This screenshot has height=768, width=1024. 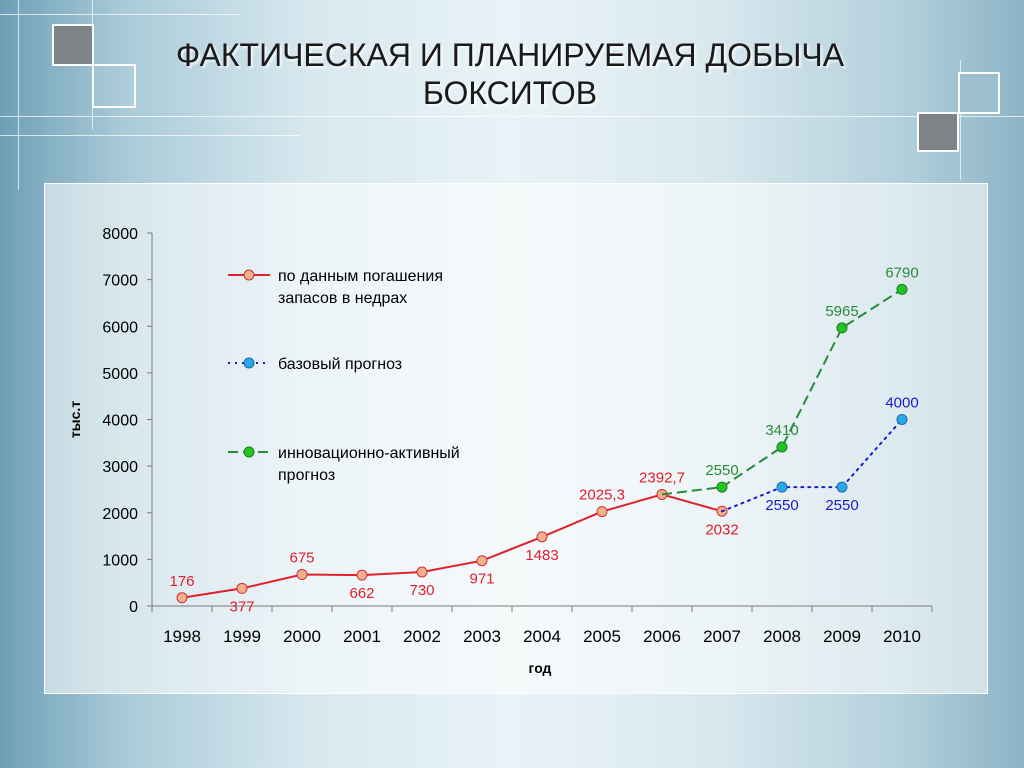 What do you see at coordinates (781, 430) in the screenshot?
I see `data-label: 3410` at bounding box center [781, 430].